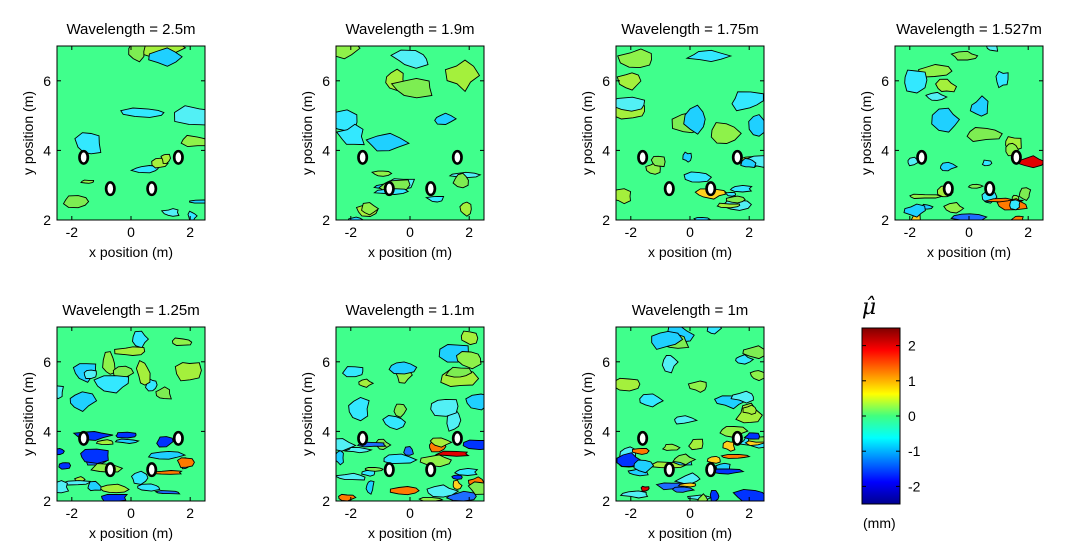  Describe the element at coordinates (409, 29) in the screenshot. I see `panel-title: Wavelength = 1.9m` at that location.